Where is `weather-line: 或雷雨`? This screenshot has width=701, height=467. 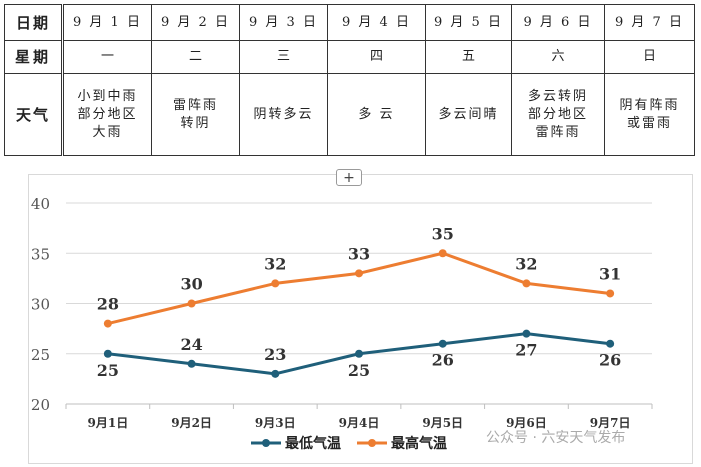 weather-line: 或雷雨 is located at coordinates (649, 123).